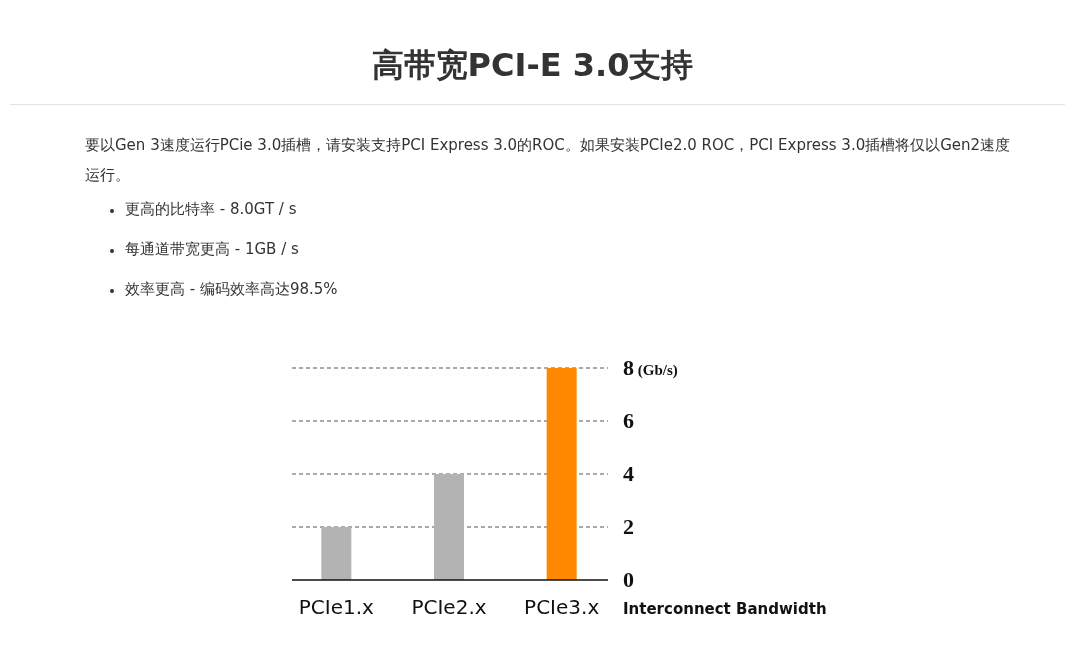 The height and width of the screenshot is (651, 1065). What do you see at coordinates (231, 289) in the screenshot?
I see `text: 效率更高 - 编码效率高达98.5%` at bounding box center [231, 289].